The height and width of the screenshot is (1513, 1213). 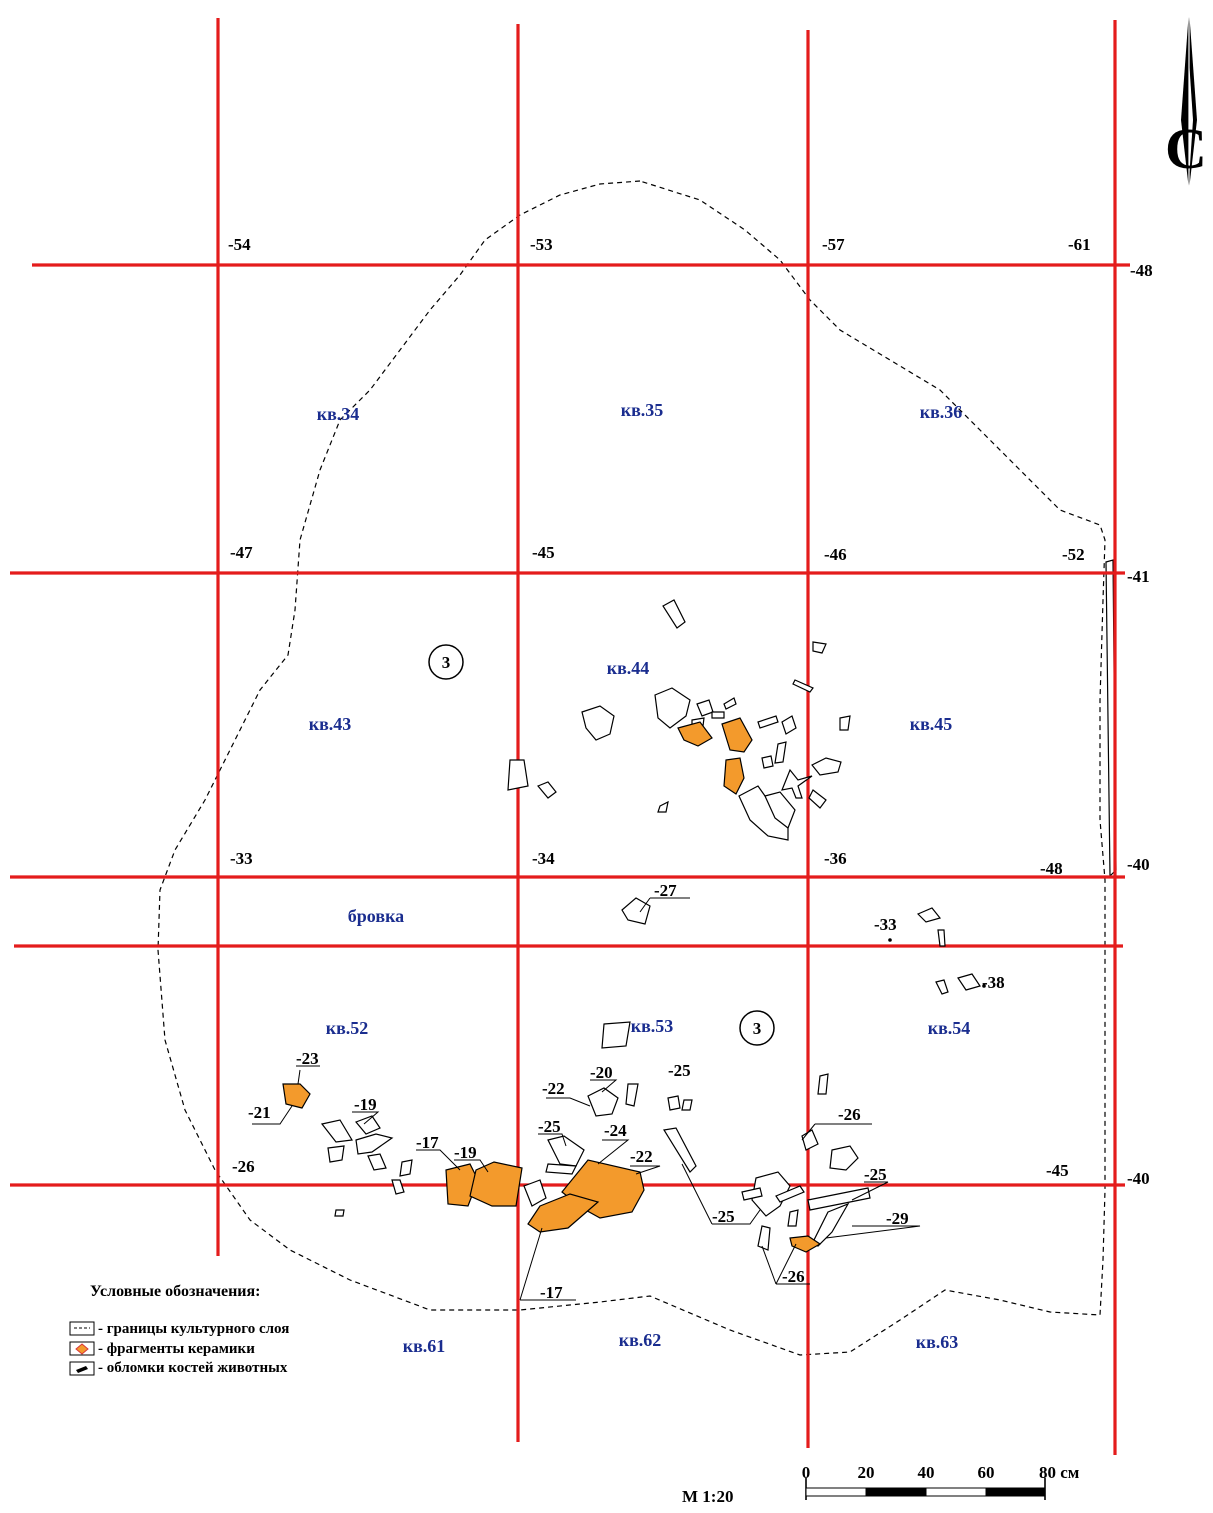 What do you see at coordinates (640, 1340) in the screenshot?
I see `square-label-s62: кв.62` at bounding box center [640, 1340].